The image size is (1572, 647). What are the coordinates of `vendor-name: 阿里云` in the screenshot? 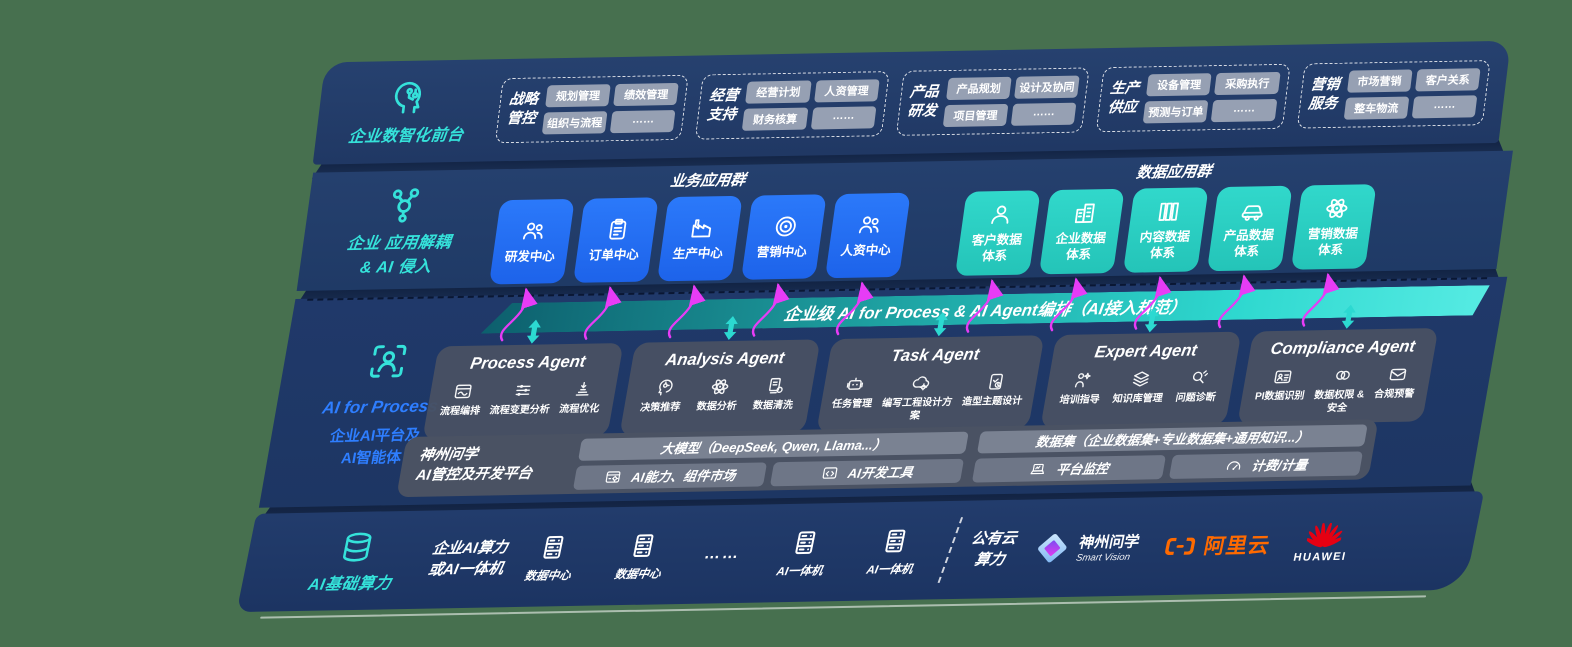 It's located at (1237, 546).